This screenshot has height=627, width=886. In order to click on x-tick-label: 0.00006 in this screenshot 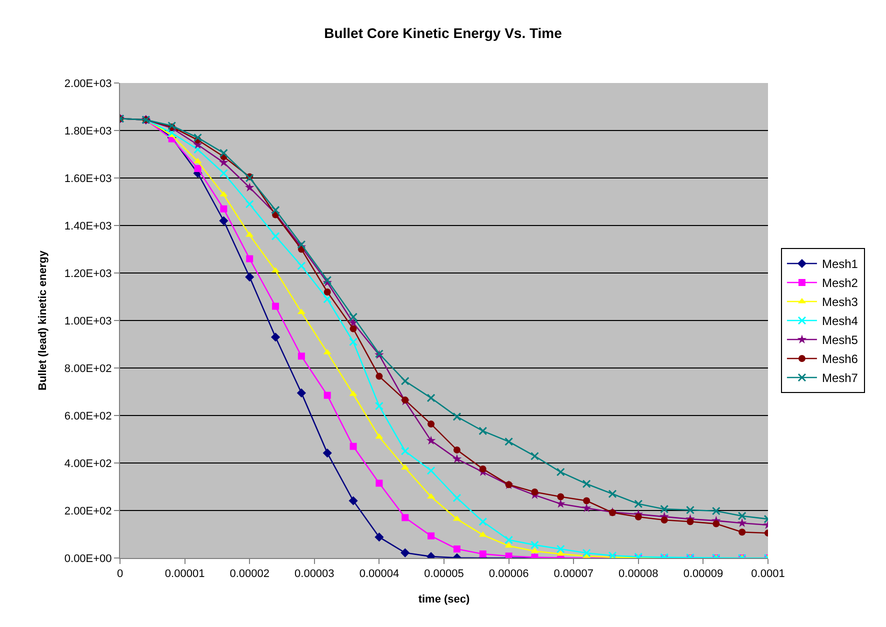, I will do `click(508, 574)`.